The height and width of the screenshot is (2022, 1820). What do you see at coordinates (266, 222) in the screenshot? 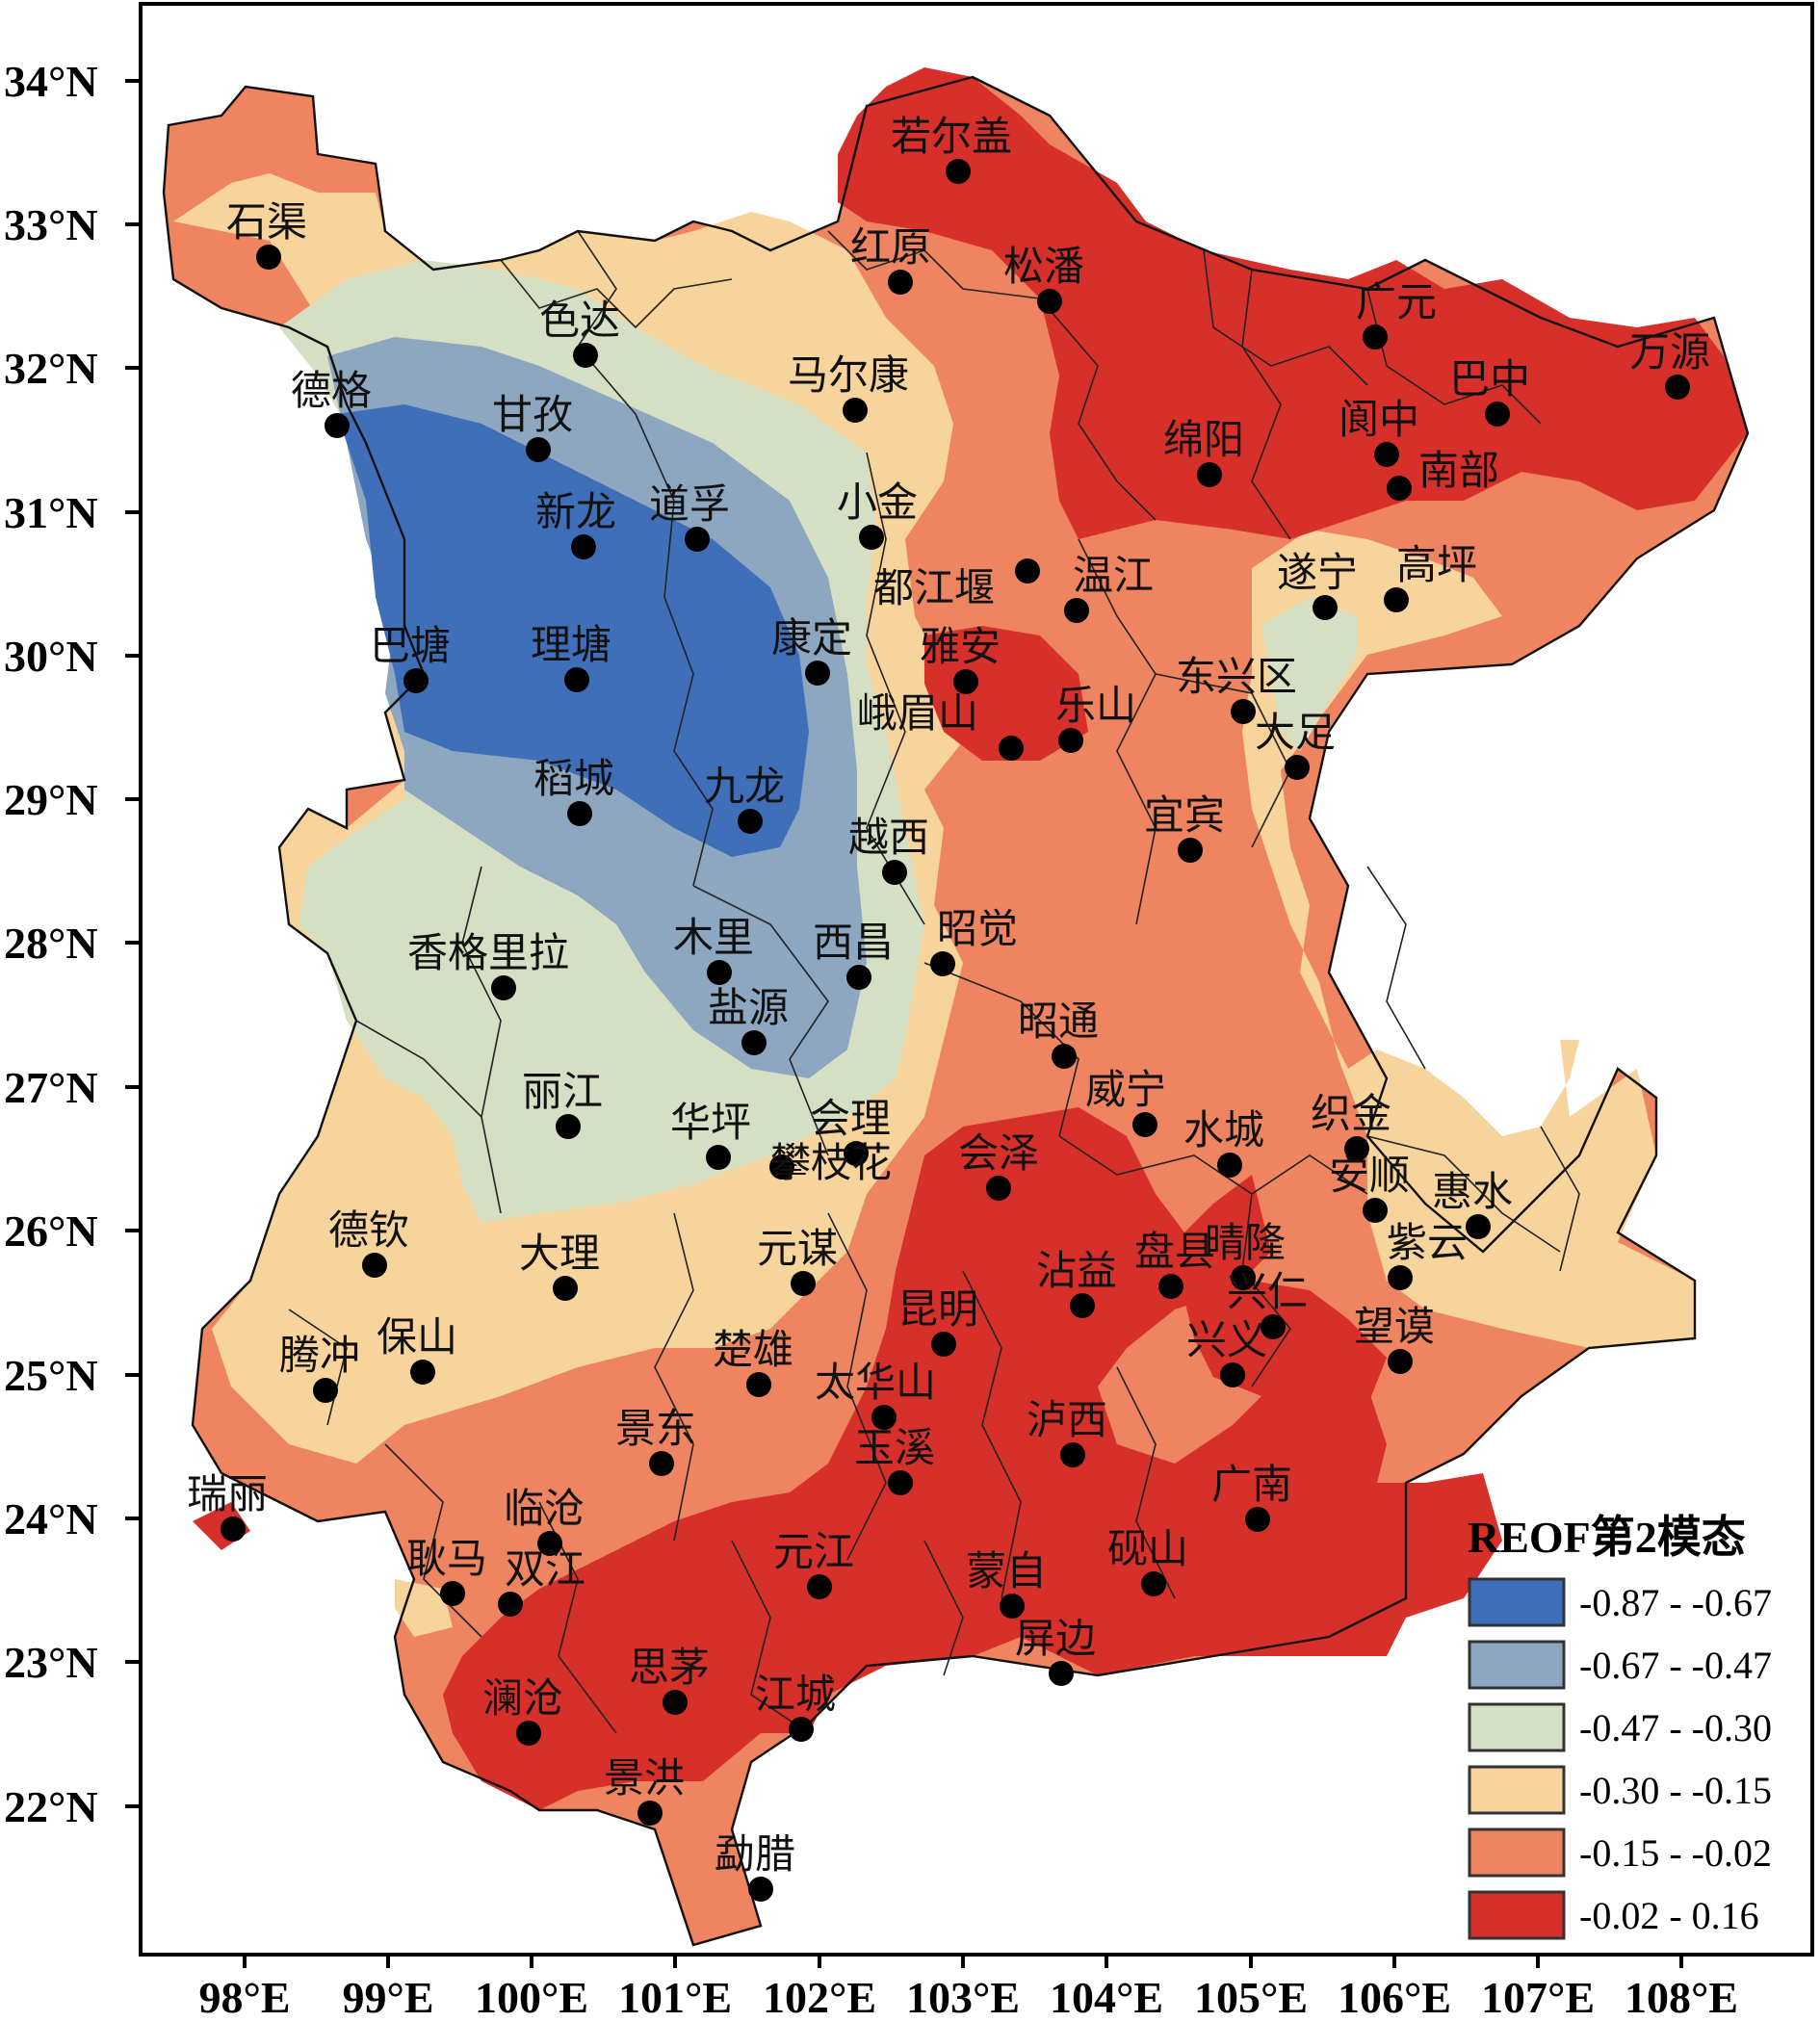
I see `station-label: 石渠` at bounding box center [266, 222].